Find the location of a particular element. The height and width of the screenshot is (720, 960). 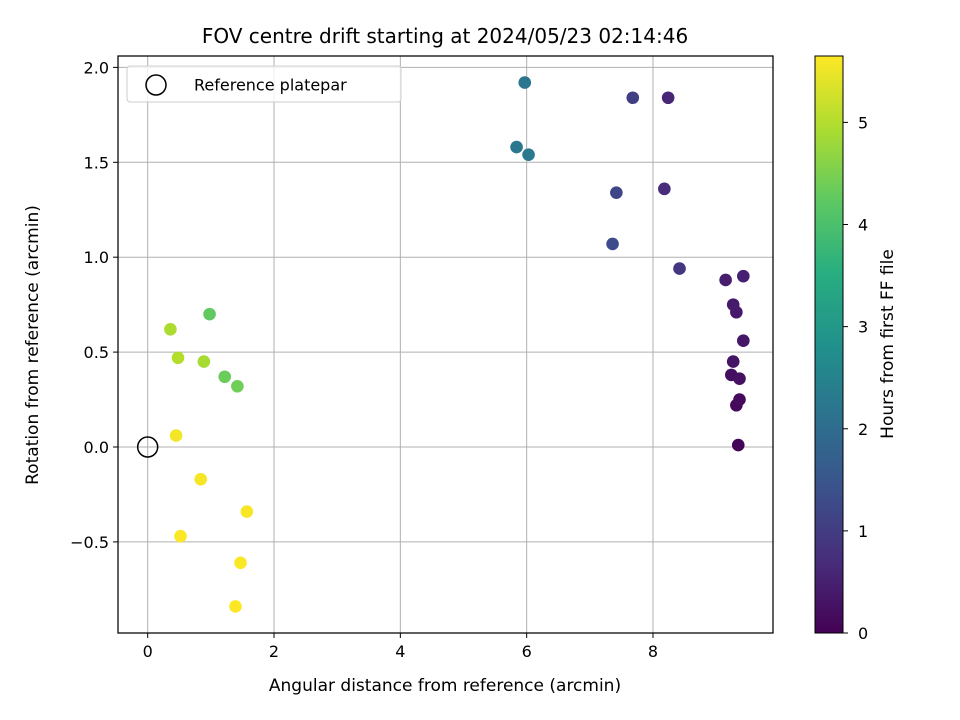

y-tick-label: 1.5 is located at coordinates (96, 162).